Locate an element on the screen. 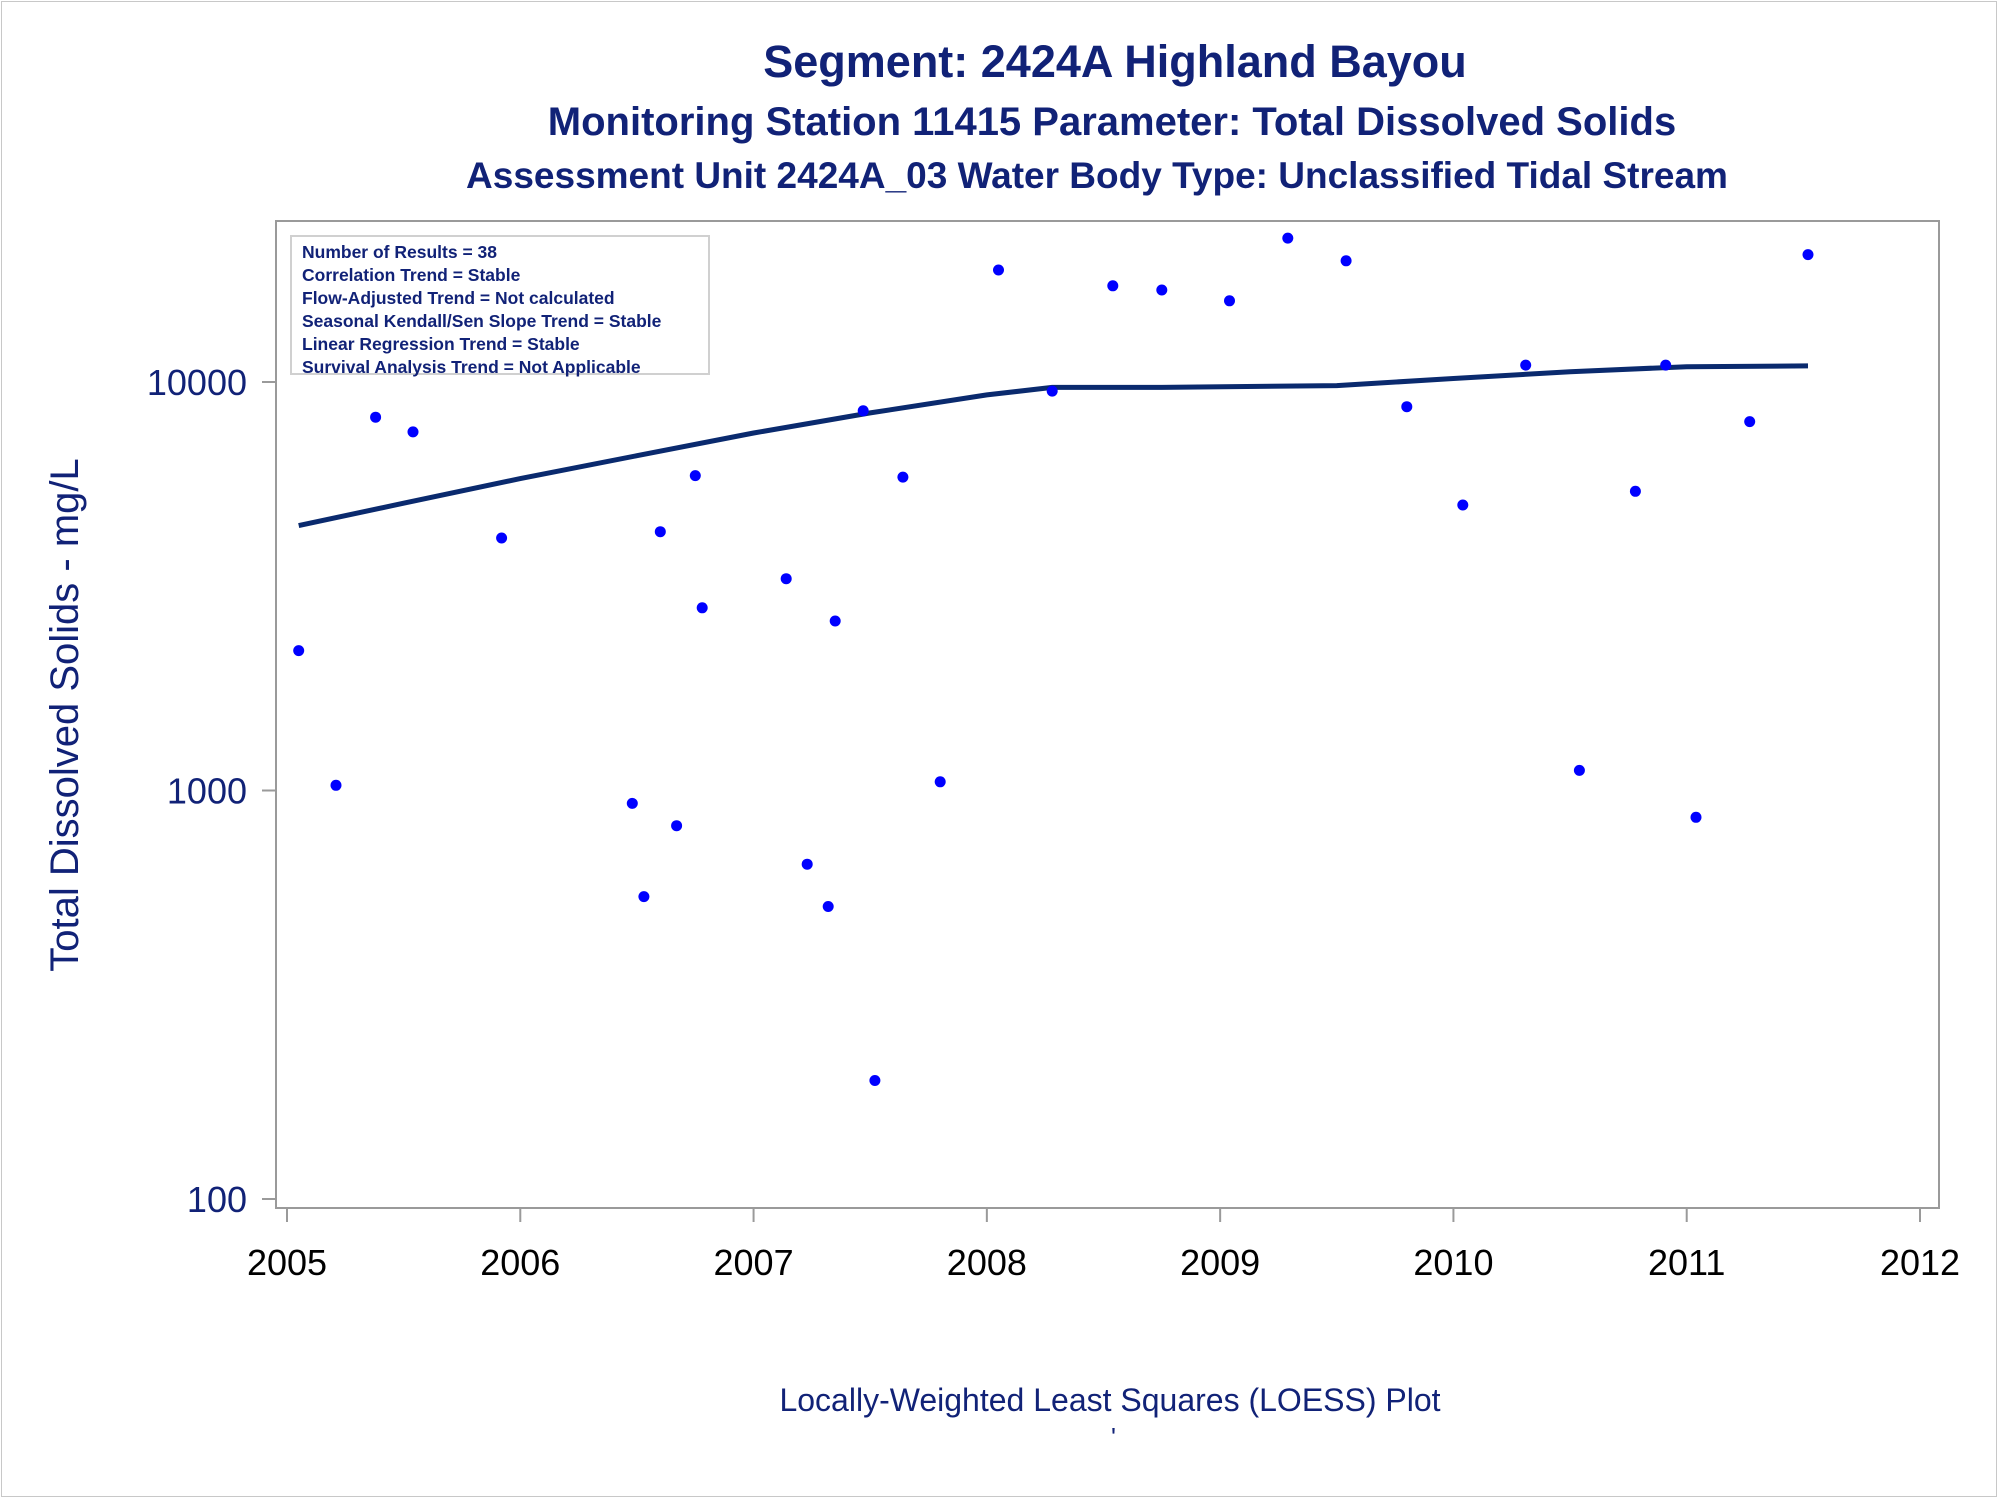  x-tick-label: 2011 is located at coordinates (1686, 1262).